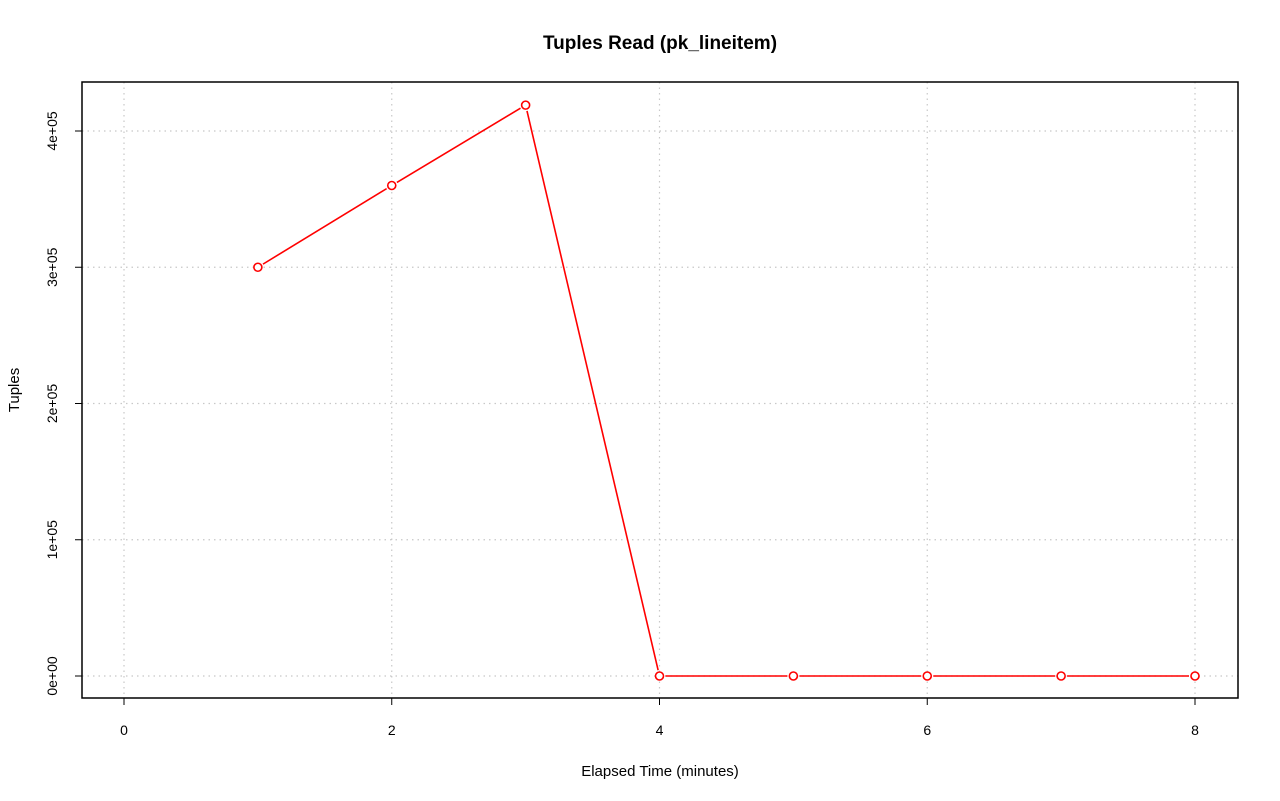 This screenshot has width=1280, height=801. What do you see at coordinates (52, 404) in the screenshot?
I see `y-tick-label: 2e+05` at bounding box center [52, 404].